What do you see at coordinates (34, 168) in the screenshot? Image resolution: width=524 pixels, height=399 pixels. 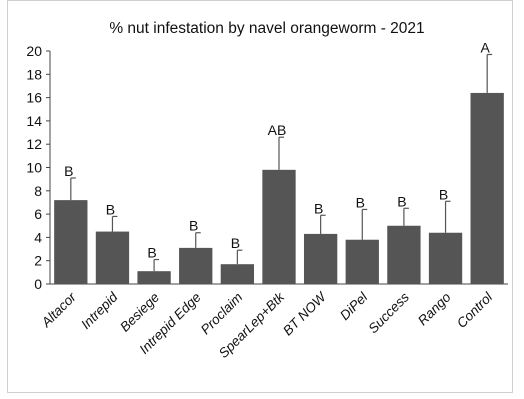 I see `y-tick-label: 10` at bounding box center [34, 168].